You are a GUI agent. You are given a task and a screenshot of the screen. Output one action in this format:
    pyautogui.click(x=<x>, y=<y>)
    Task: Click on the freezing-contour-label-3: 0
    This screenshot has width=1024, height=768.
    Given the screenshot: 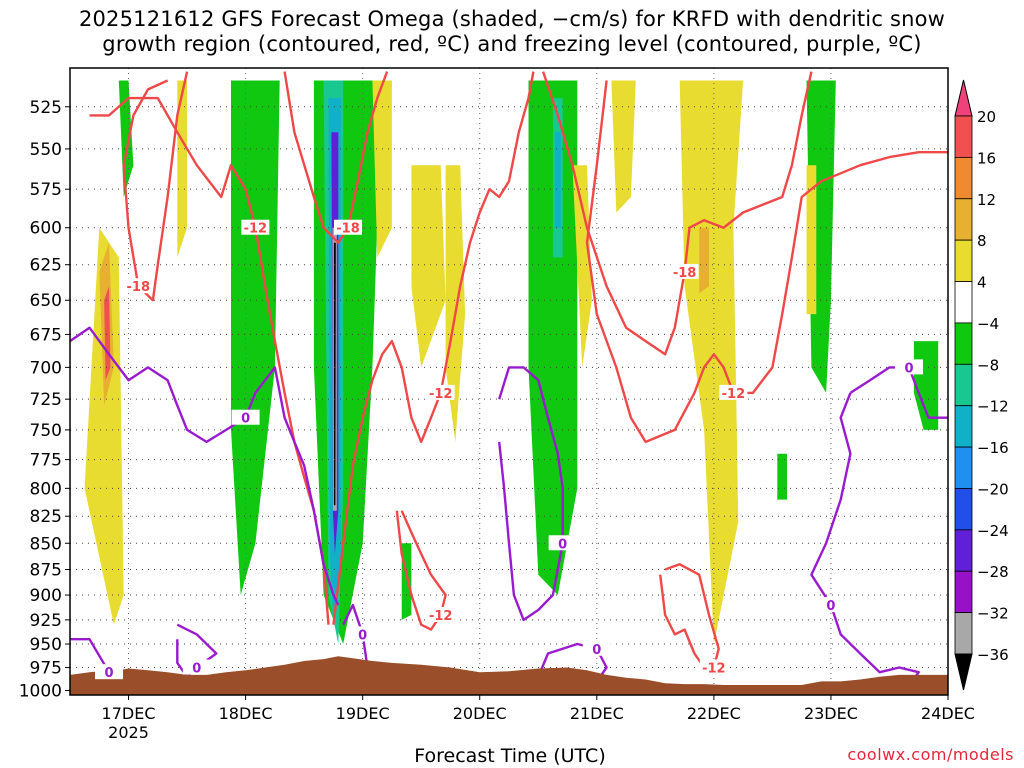 What is the action you would take?
    pyautogui.click(x=108, y=673)
    